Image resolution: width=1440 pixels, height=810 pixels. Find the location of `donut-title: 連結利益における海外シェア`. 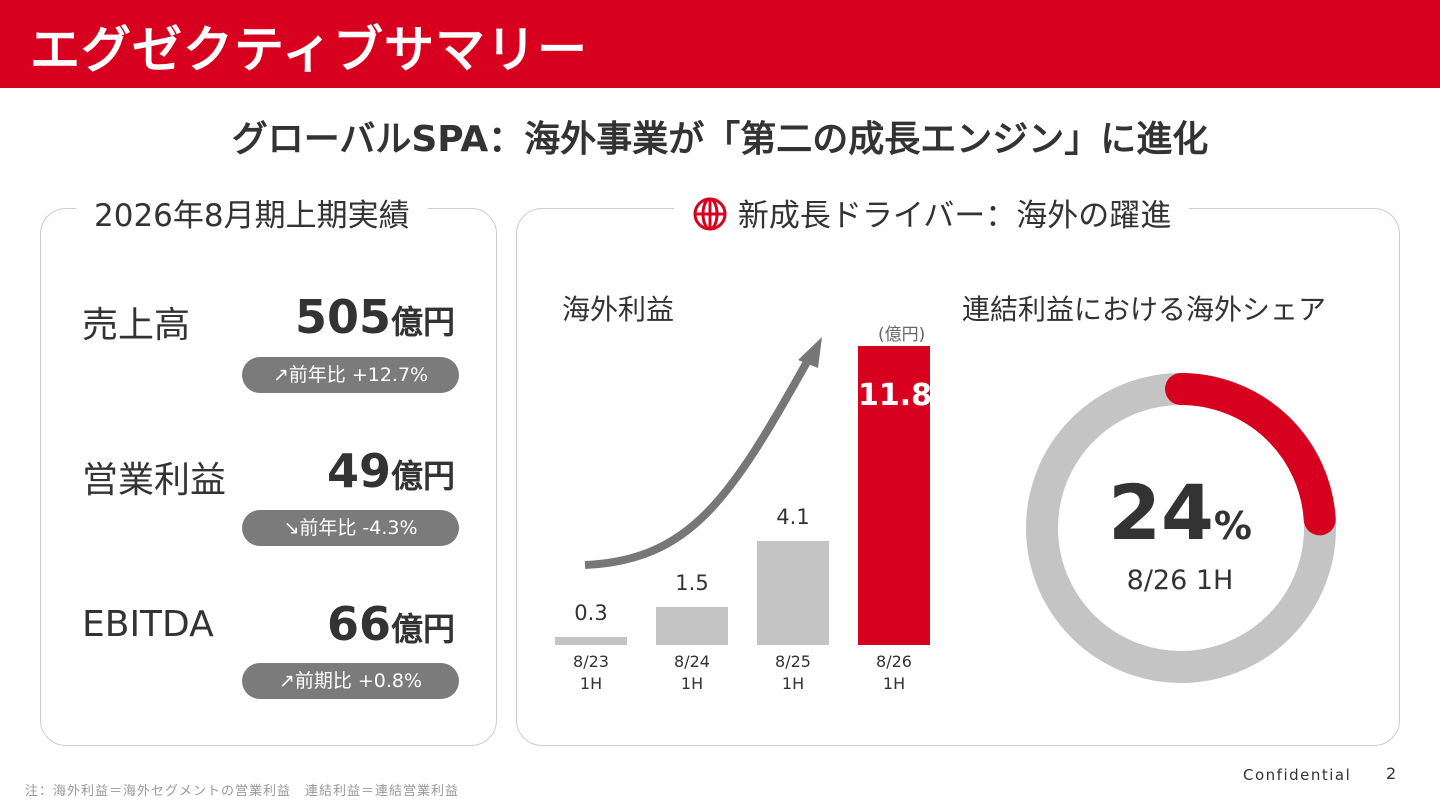

donut-title: 連結利益における海外シェア is located at coordinates (1144, 309).